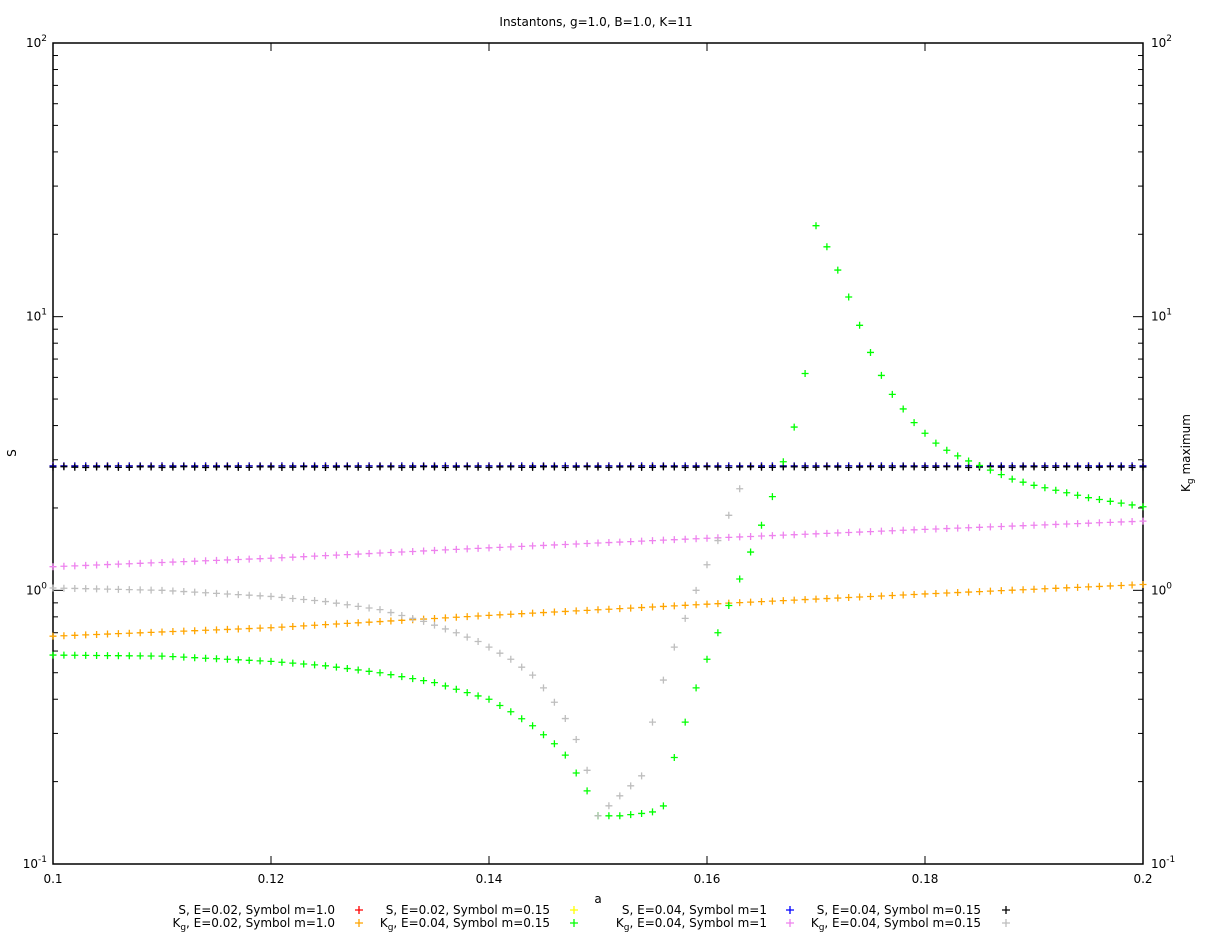 The image size is (1213, 936). What do you see at coordinates (468, 910) in the screenshot?
I see `legend-label: S, E=0.02, Symbol m=0.15` at bounding box center [468, 910].